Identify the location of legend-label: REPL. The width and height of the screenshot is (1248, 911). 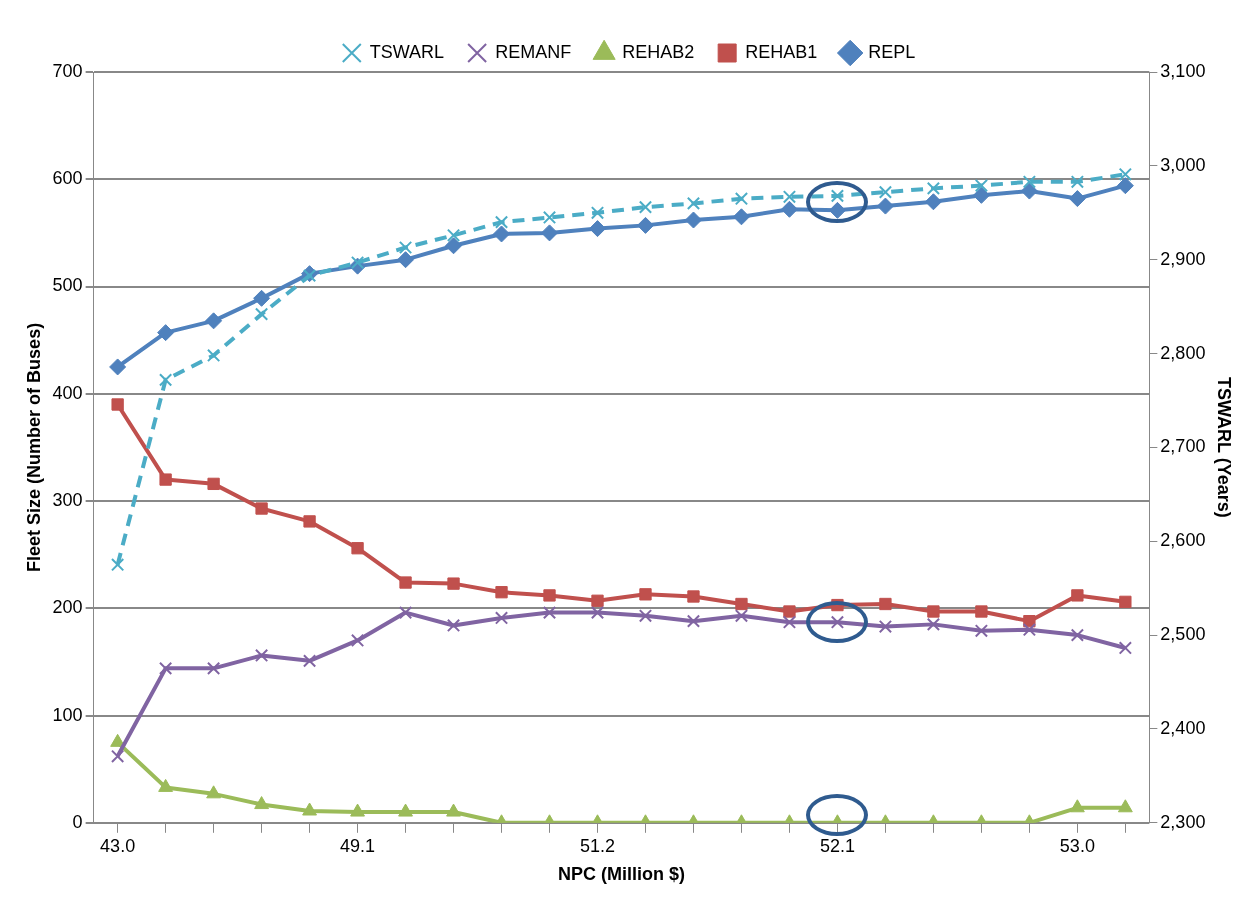
(892, 51).